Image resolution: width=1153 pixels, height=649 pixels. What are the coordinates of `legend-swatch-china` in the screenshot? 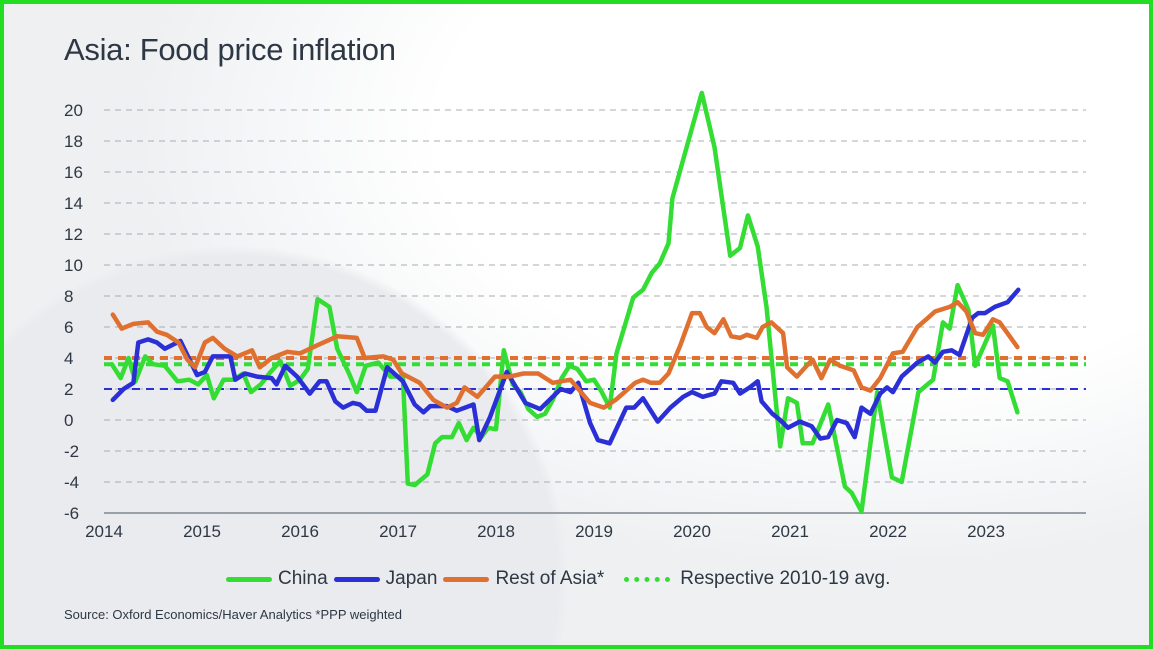 It's located at (249, 579).